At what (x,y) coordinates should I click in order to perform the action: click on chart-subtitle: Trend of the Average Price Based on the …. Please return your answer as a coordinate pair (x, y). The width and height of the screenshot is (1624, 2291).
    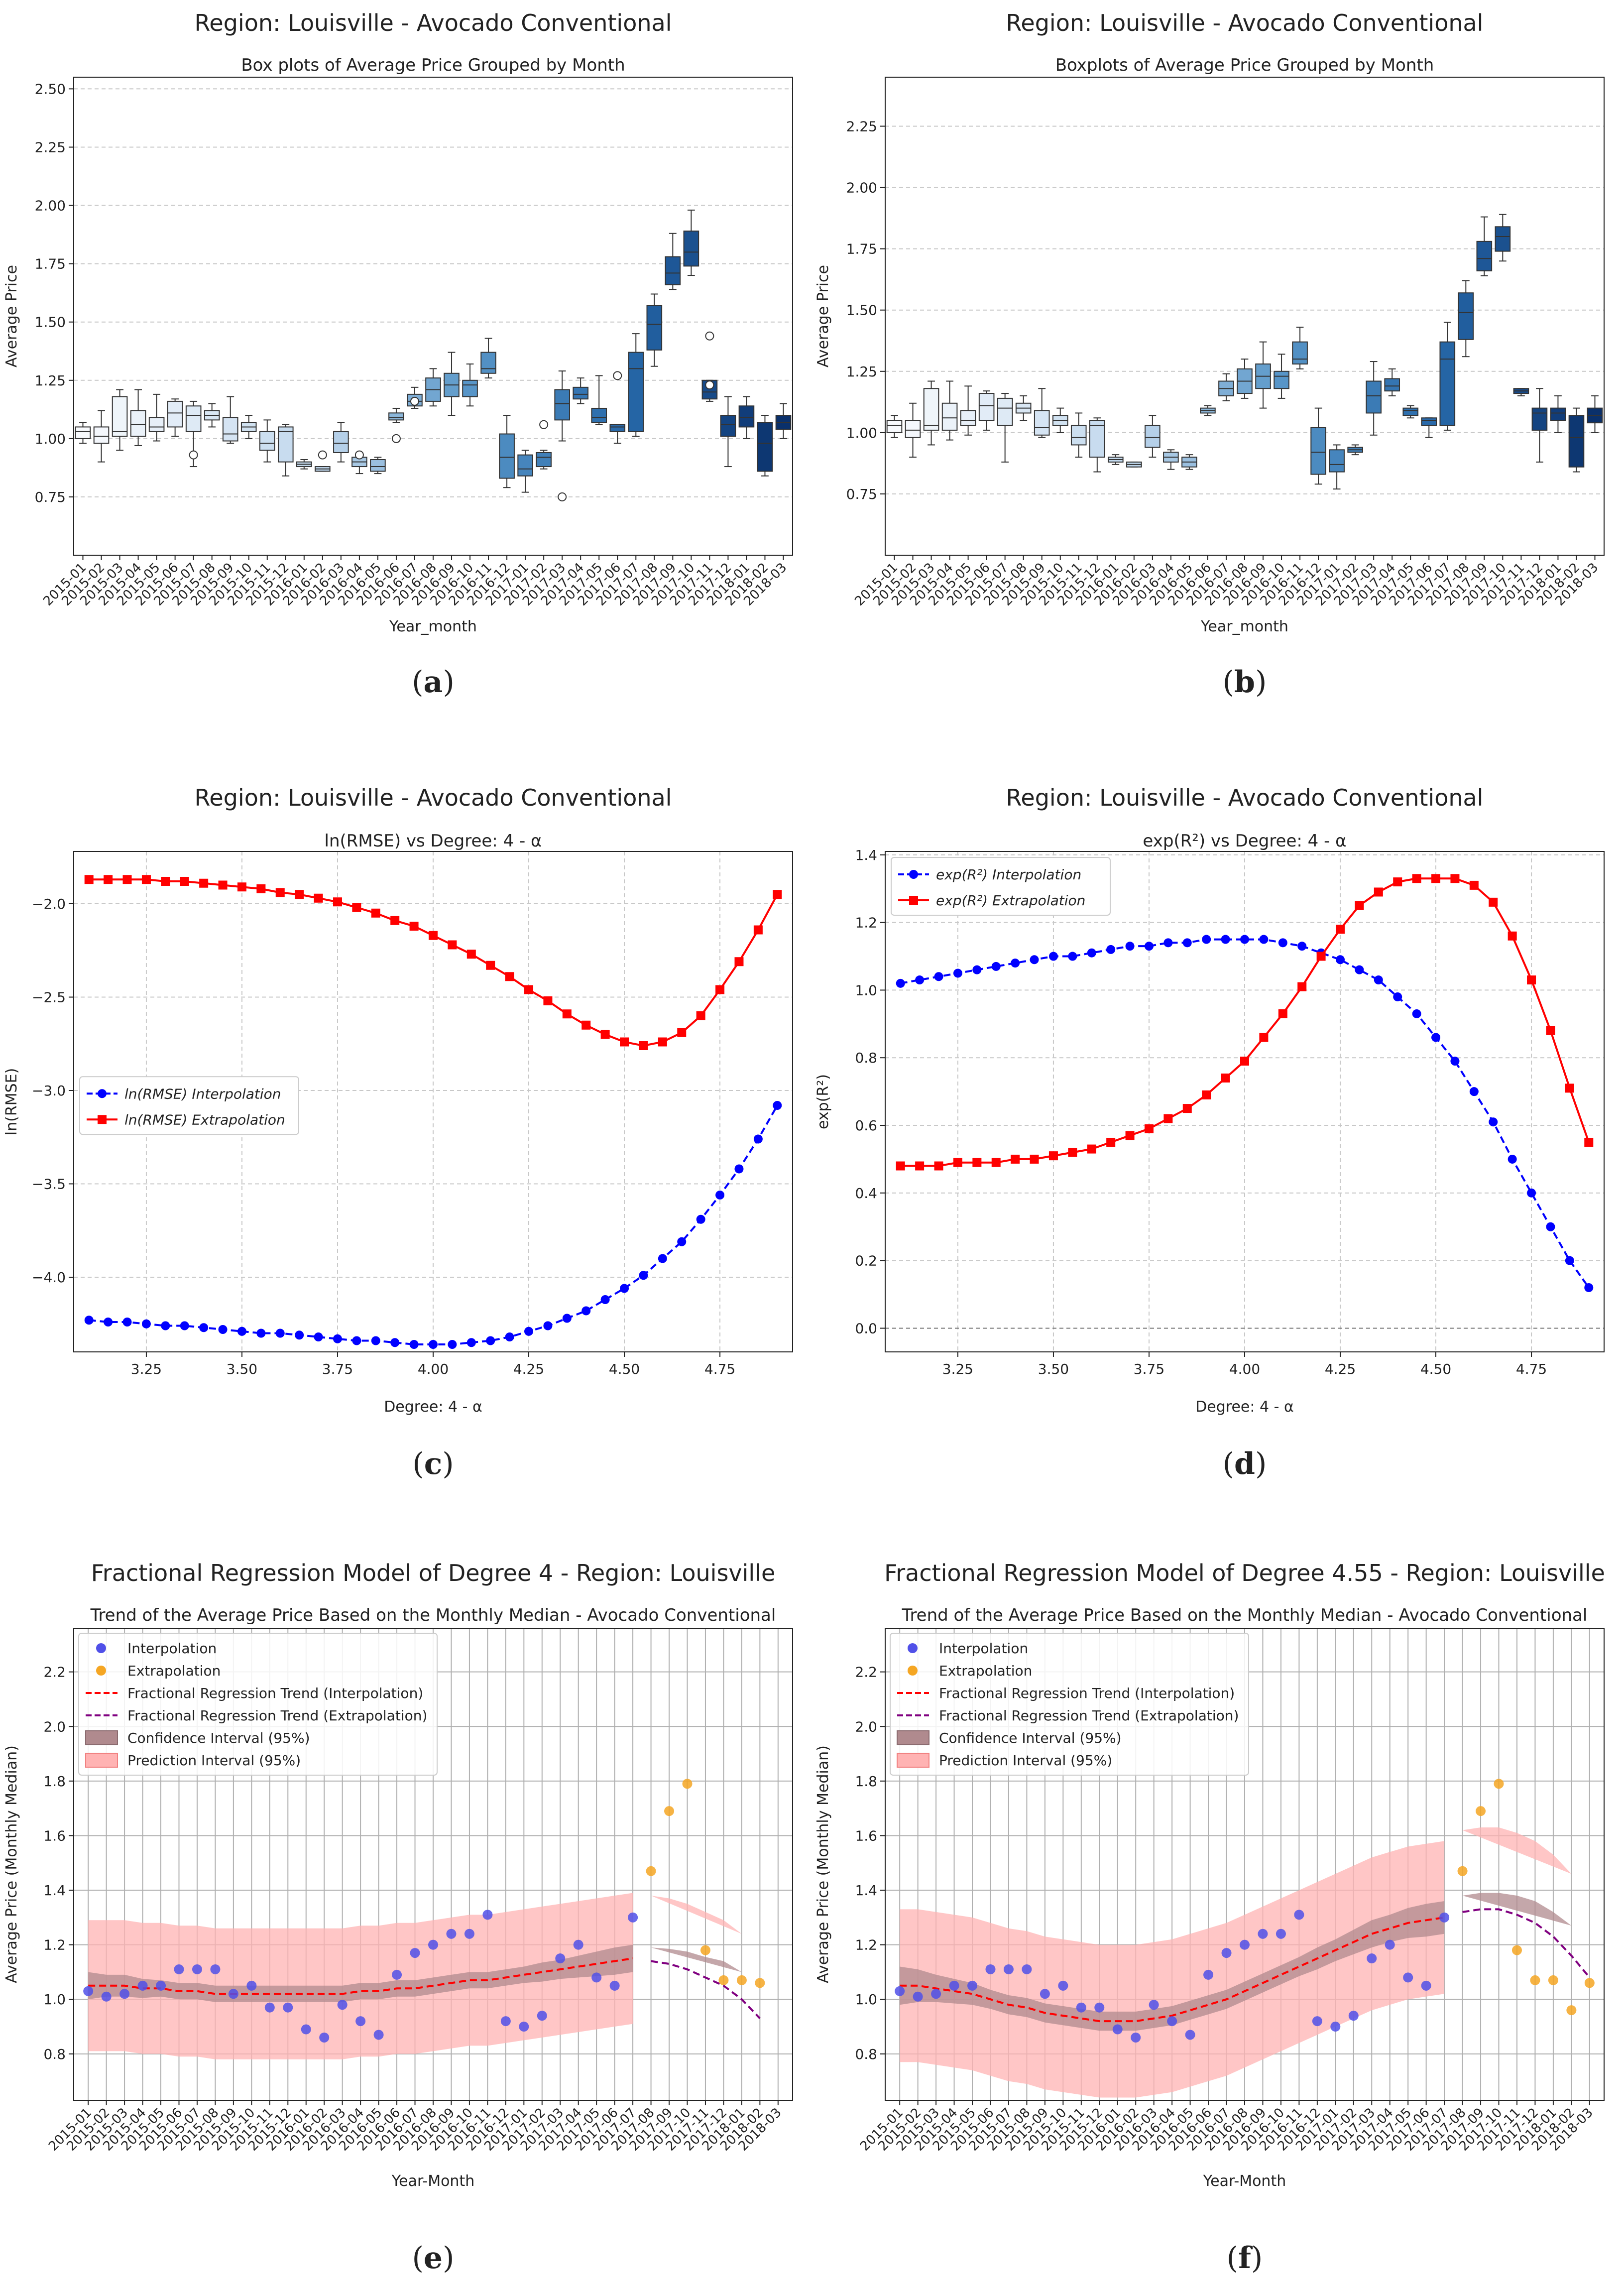
    Looking at the image, I should click on (433, 1615).